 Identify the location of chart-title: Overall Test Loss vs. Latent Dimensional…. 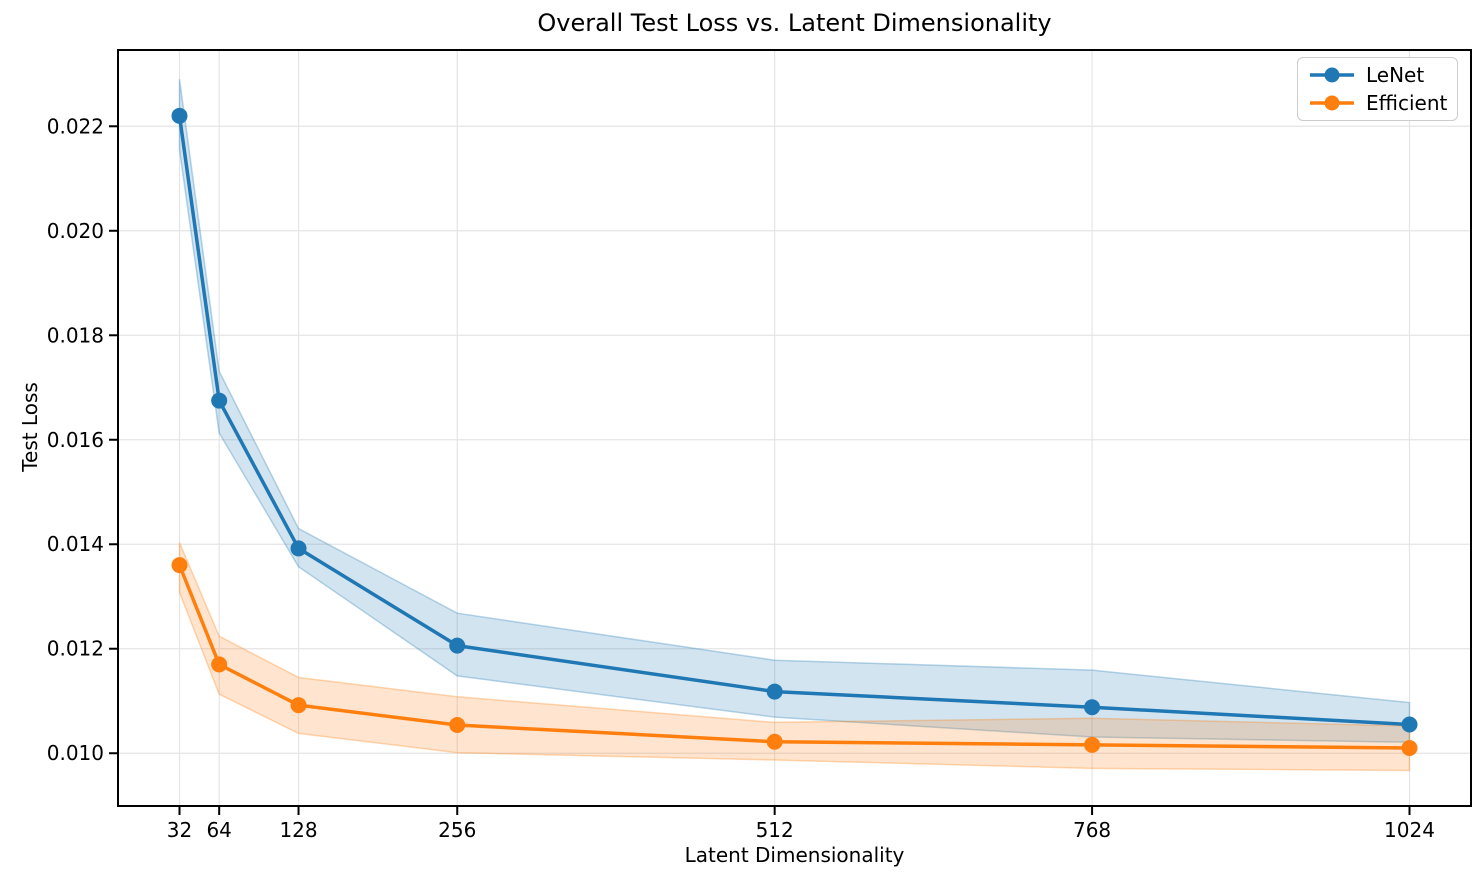
(794, 23).